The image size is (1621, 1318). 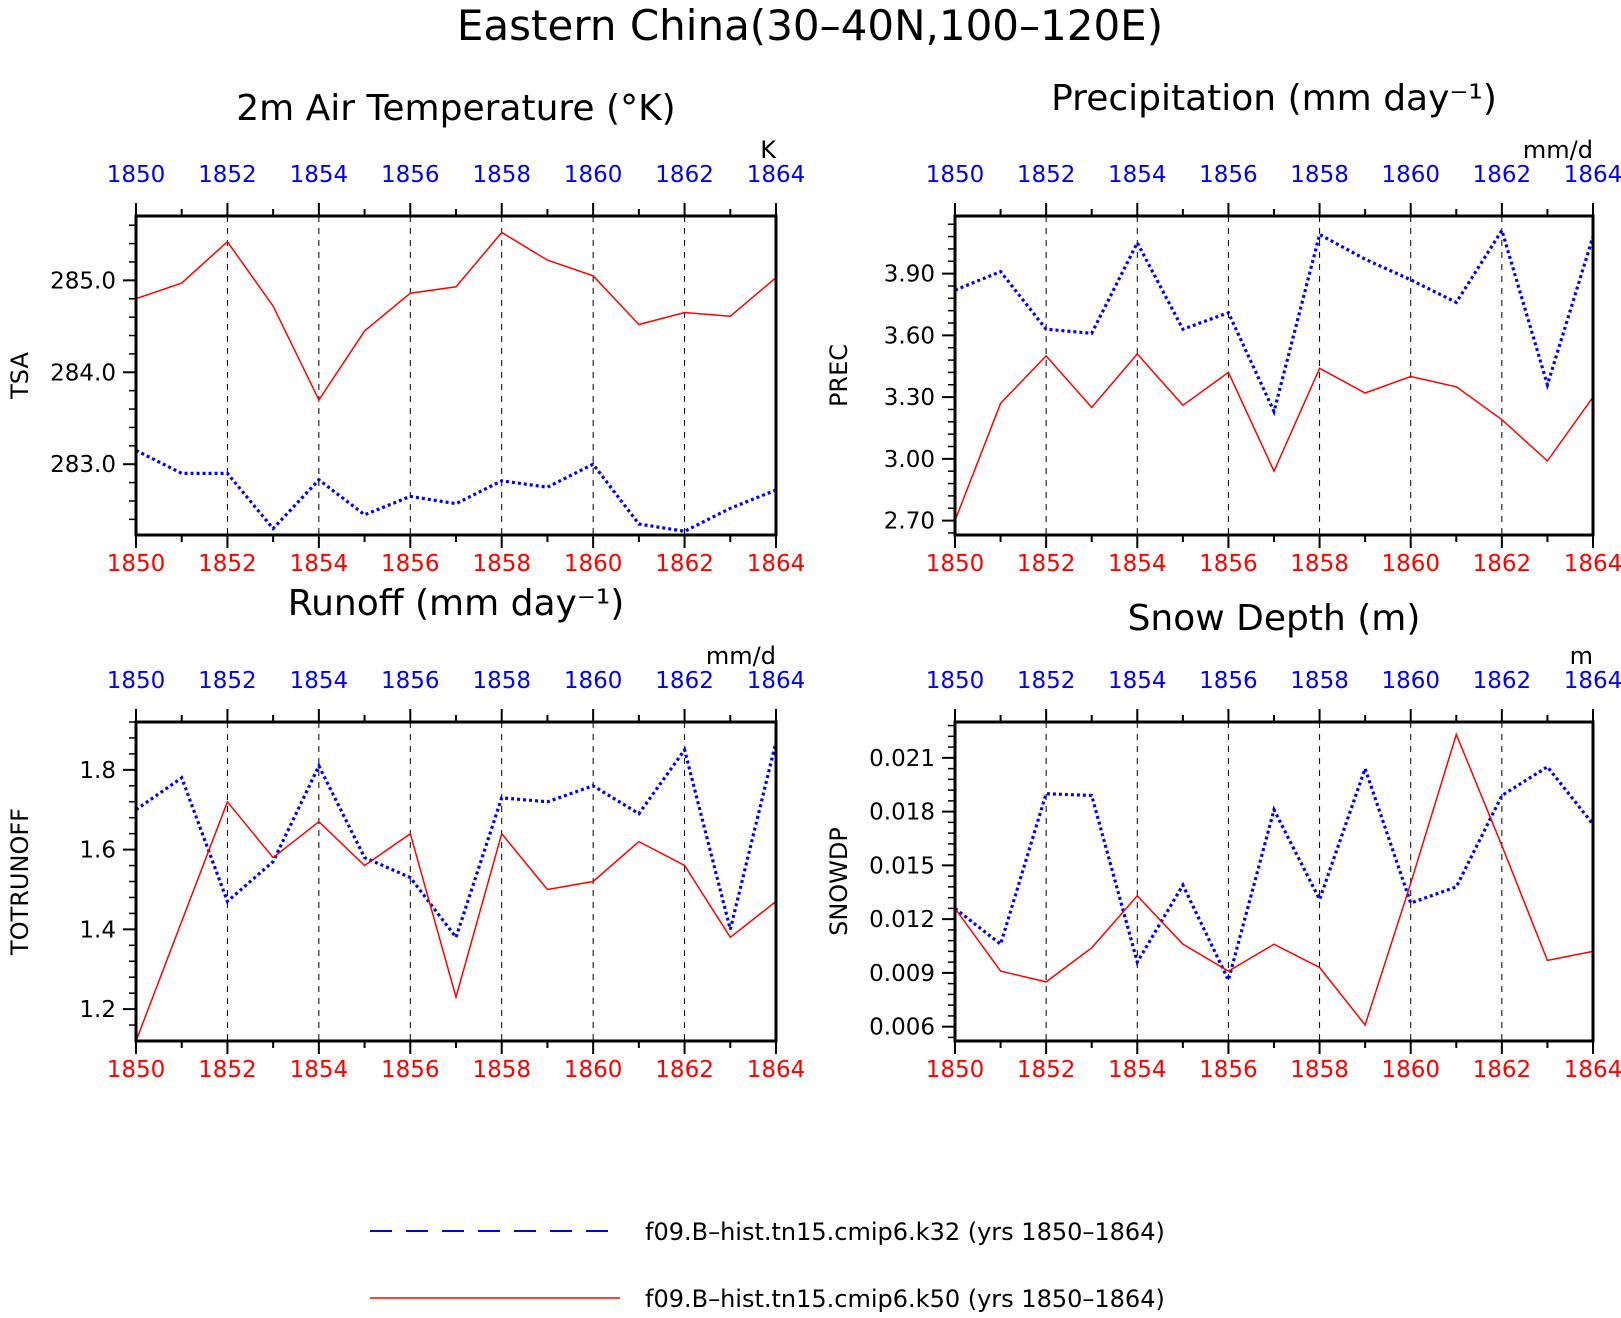 I want to click on y-tick-label: 3.60, so click(x=909, y=336).